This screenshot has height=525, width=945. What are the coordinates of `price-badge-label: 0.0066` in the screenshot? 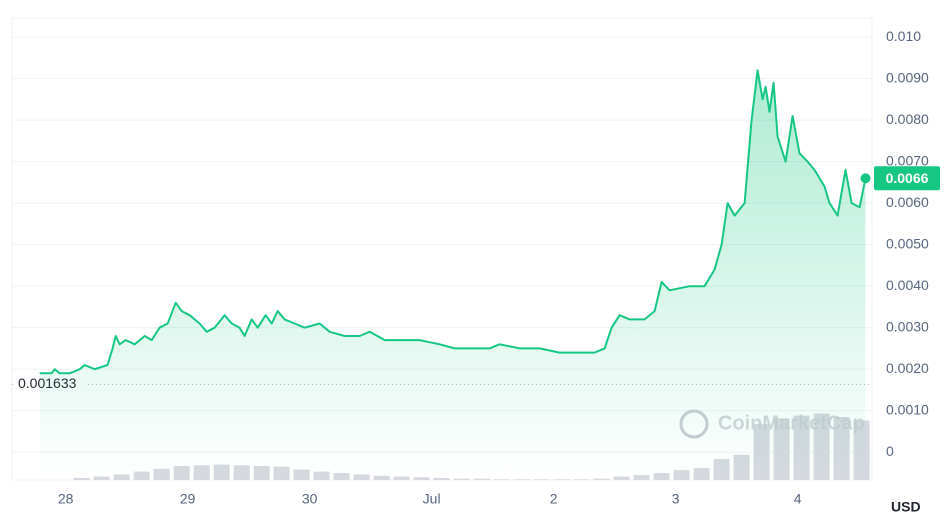 It's located at (907, 178).